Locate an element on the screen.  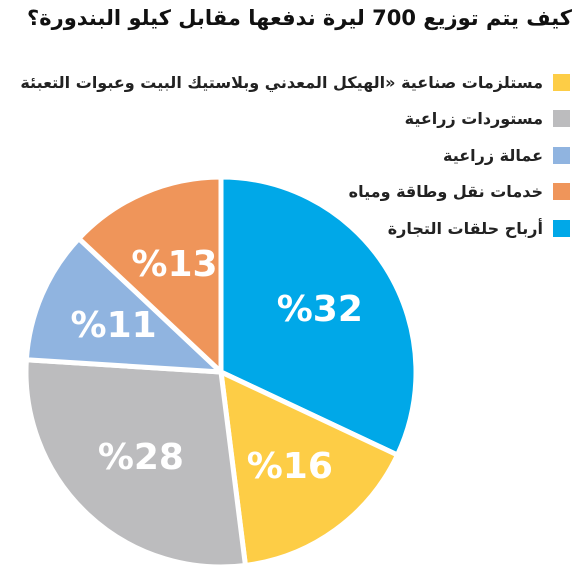
pie-slice-industrial is located at coordinates (309, 468).